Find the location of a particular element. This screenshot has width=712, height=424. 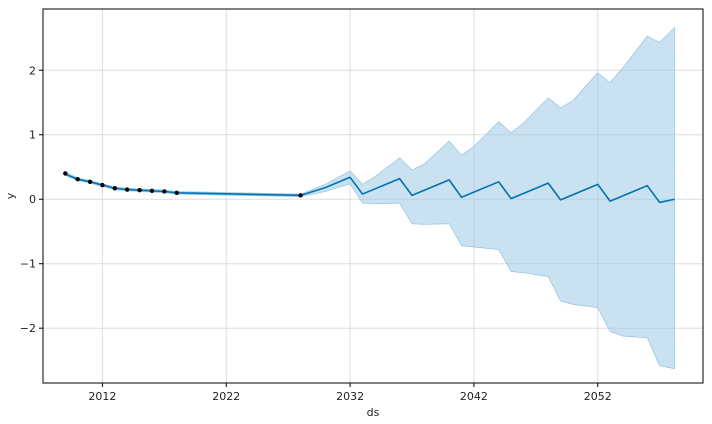

y-axis-ticks: −2 −1 0 1 2 is located at coordinates (31, 199).